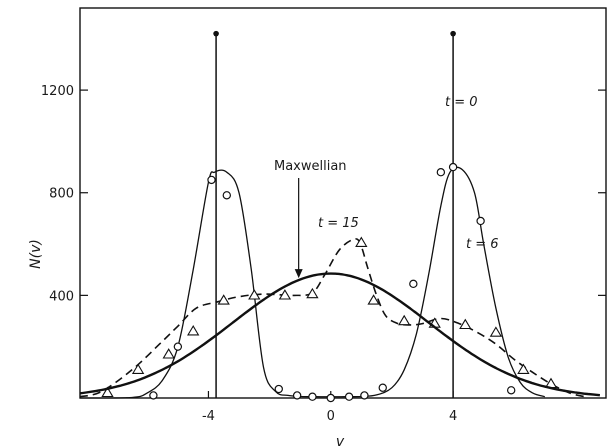 Image resolution: width=616 pixels, height=448 pixels. Describe the element at coordinates (331, 416) in the screenshot. I see `x-tick-label-1: 0` at that location.